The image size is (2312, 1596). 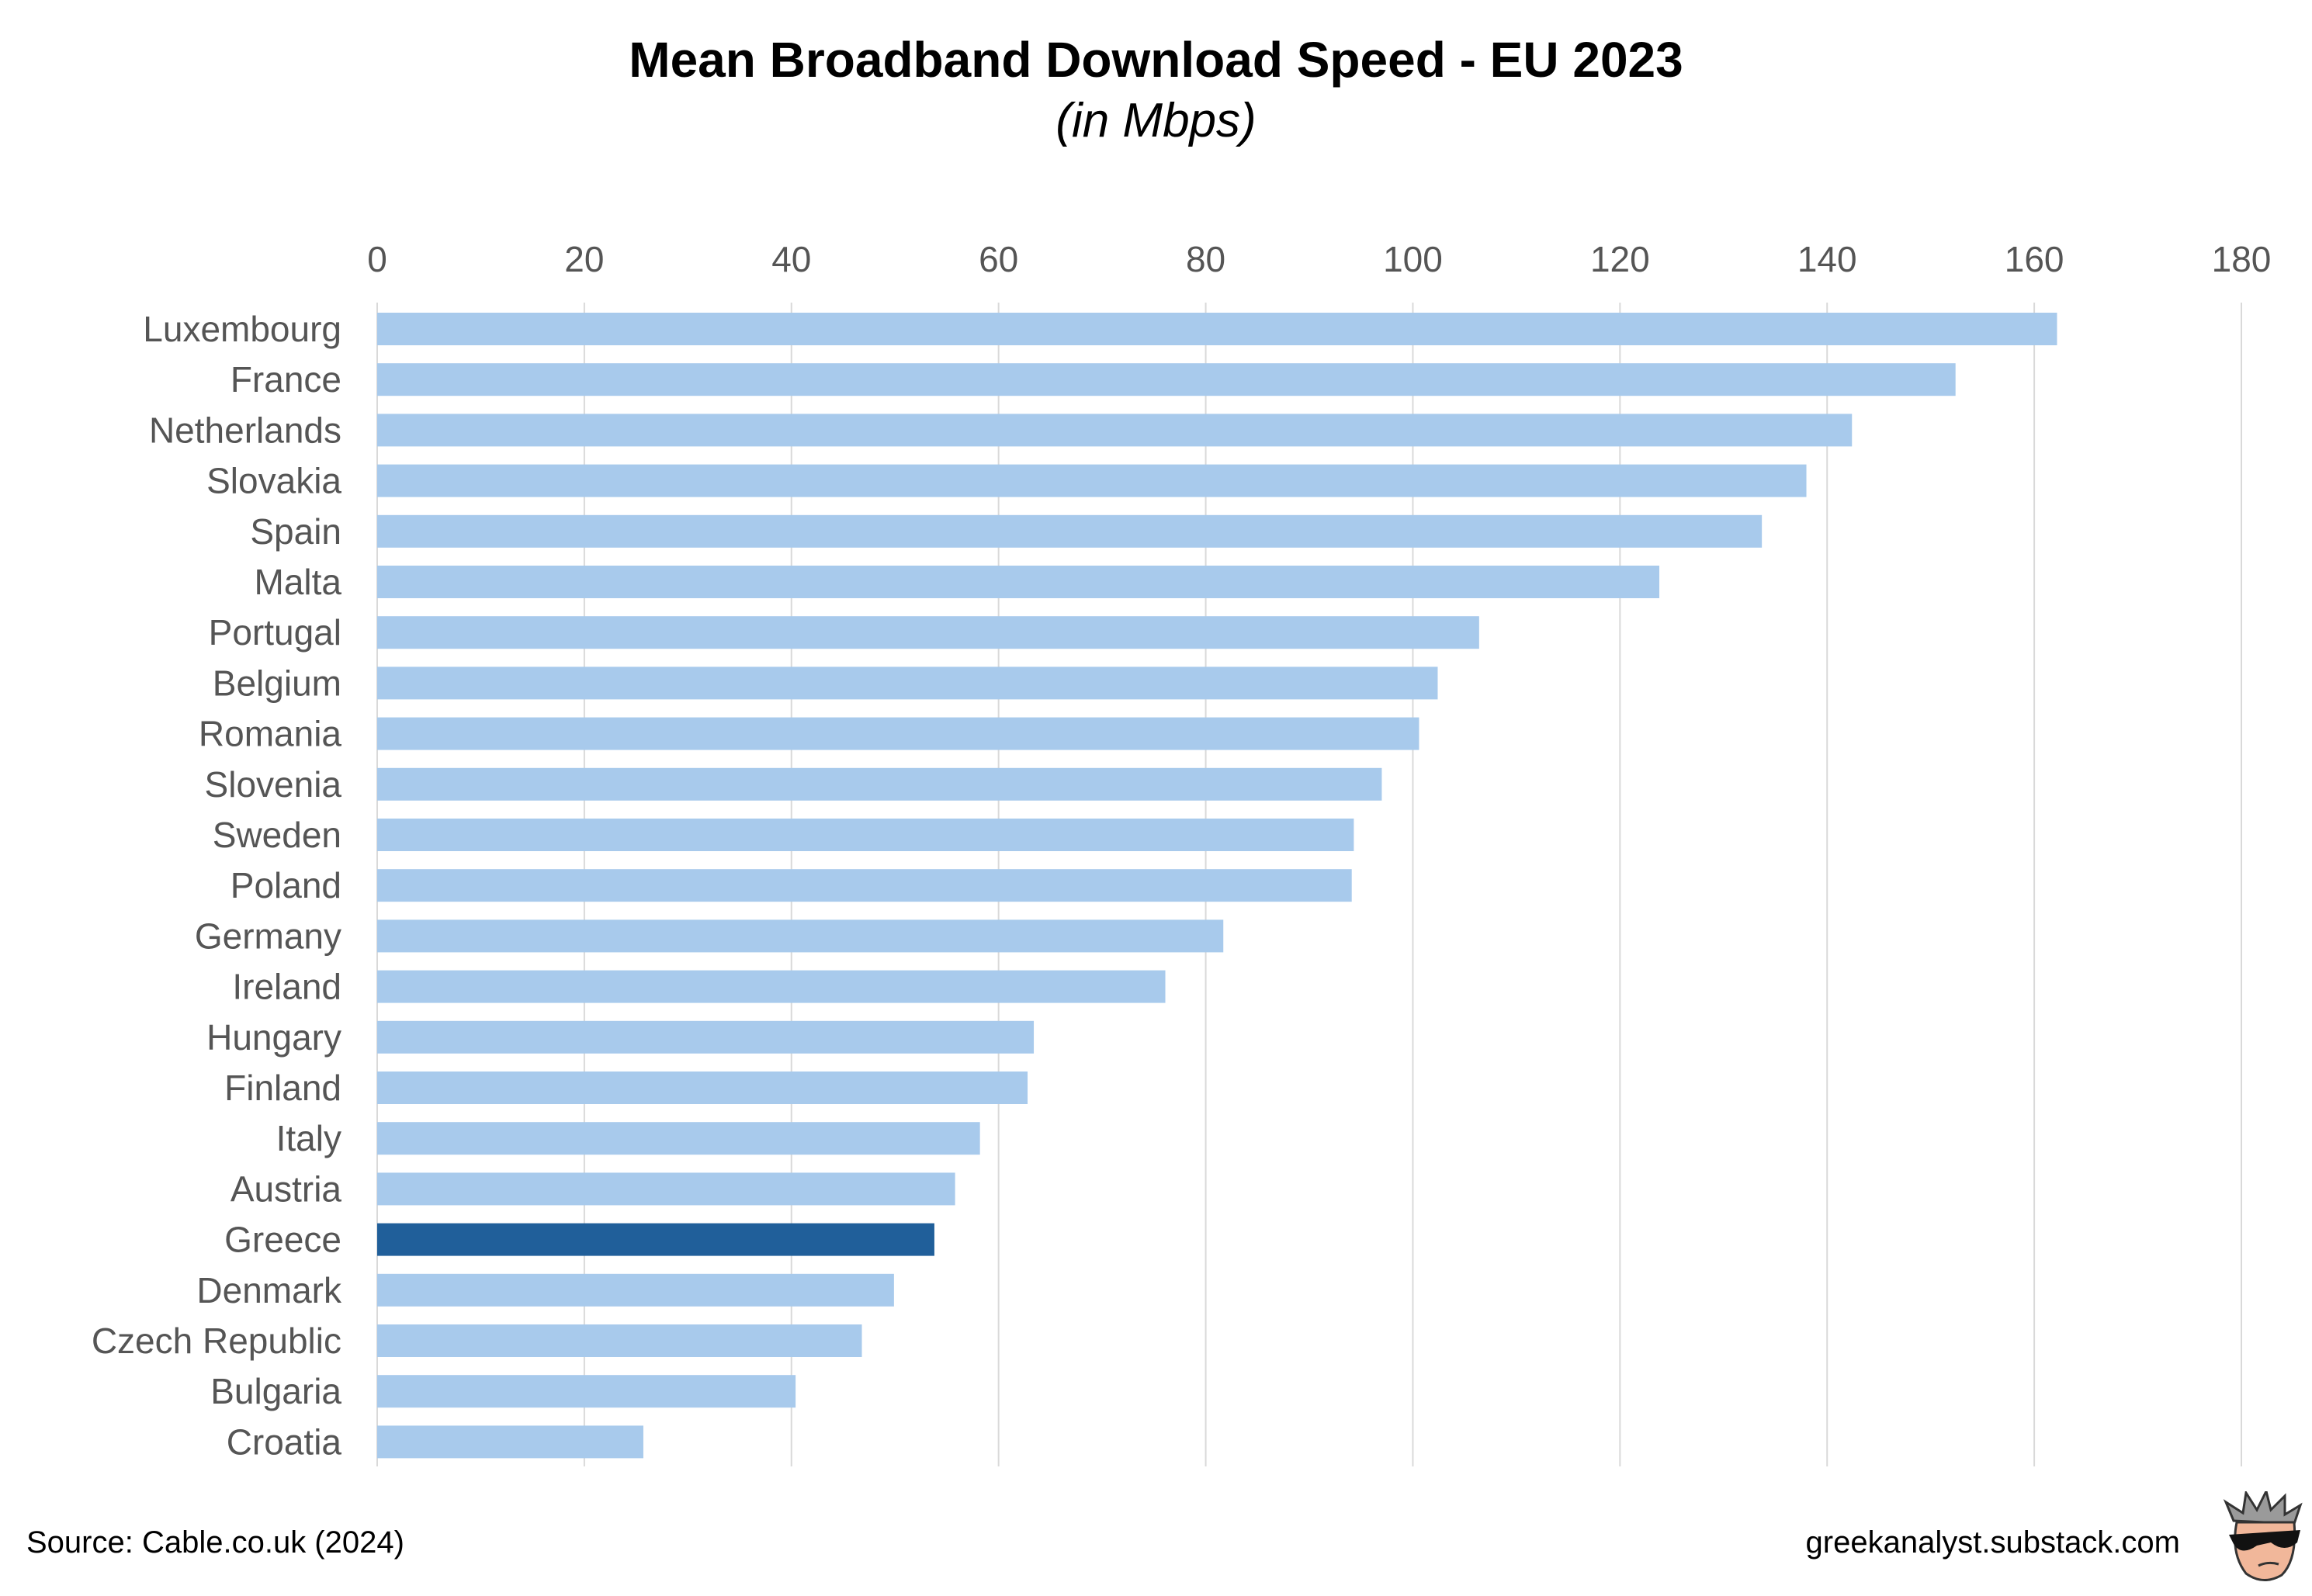 I want to click on x-tick-label: 180, so click(x=2242, y=259).